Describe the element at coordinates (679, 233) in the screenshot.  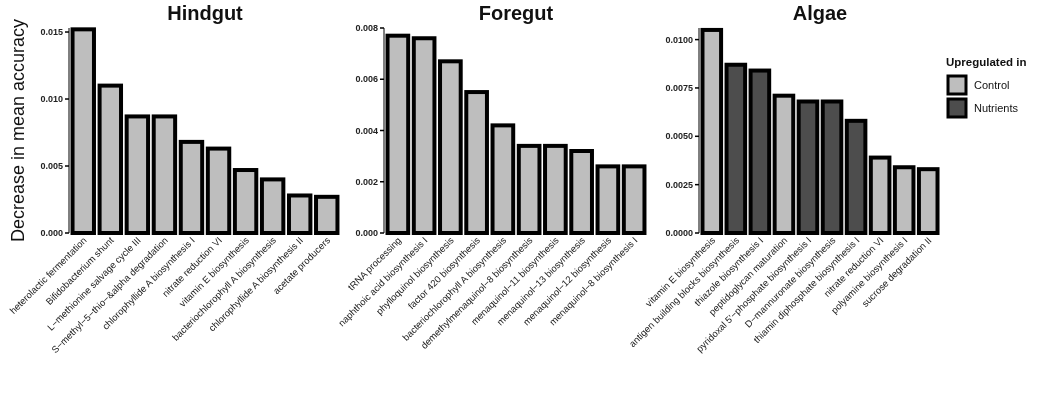
I see `y-tick-label: 0.0000` at that location.